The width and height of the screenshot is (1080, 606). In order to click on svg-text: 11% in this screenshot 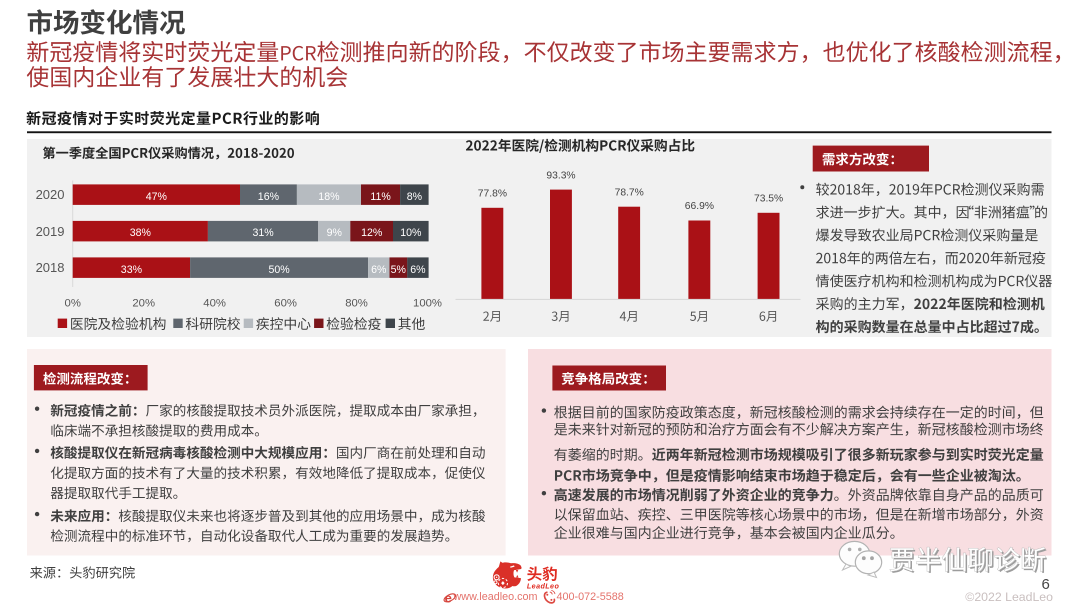, I will do `click(380, 197)`.